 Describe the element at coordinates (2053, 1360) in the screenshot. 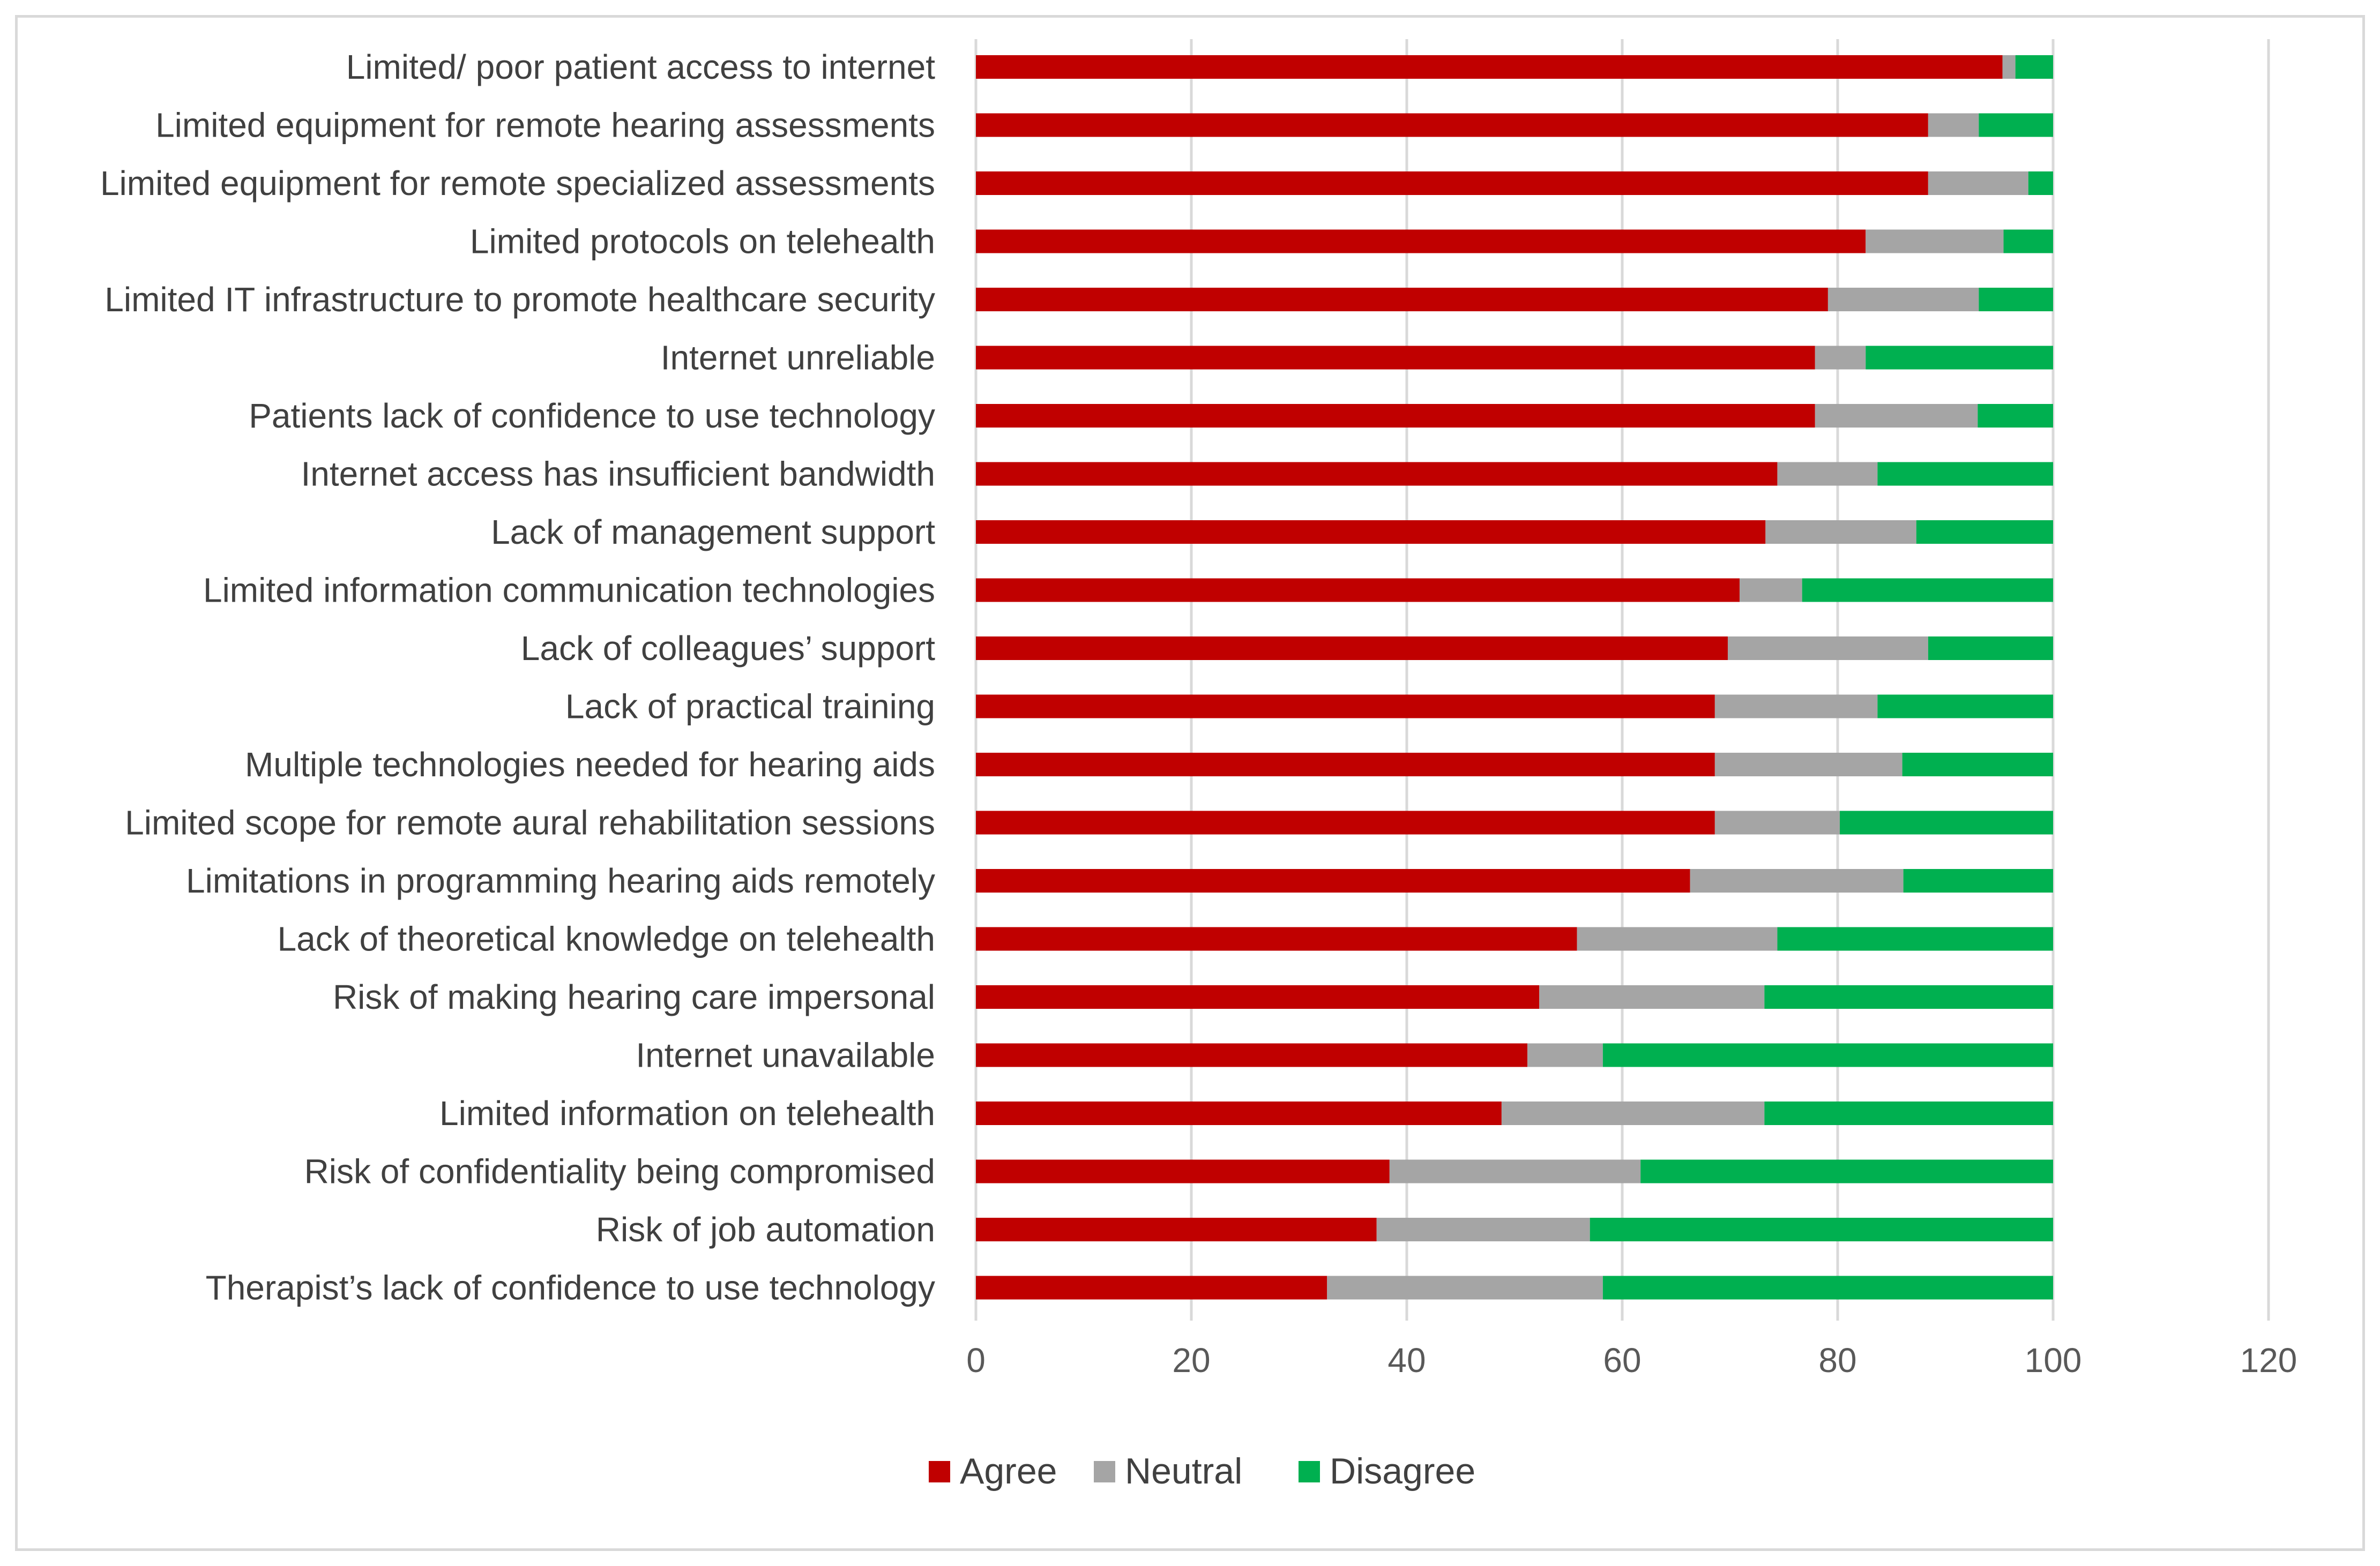

I see `x-tick-label: 100` at that location.